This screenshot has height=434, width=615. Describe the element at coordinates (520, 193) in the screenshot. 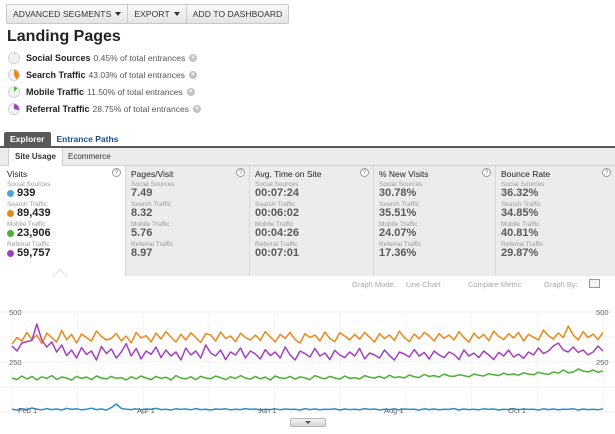

I see `metric-value: 36.32%` at that location.